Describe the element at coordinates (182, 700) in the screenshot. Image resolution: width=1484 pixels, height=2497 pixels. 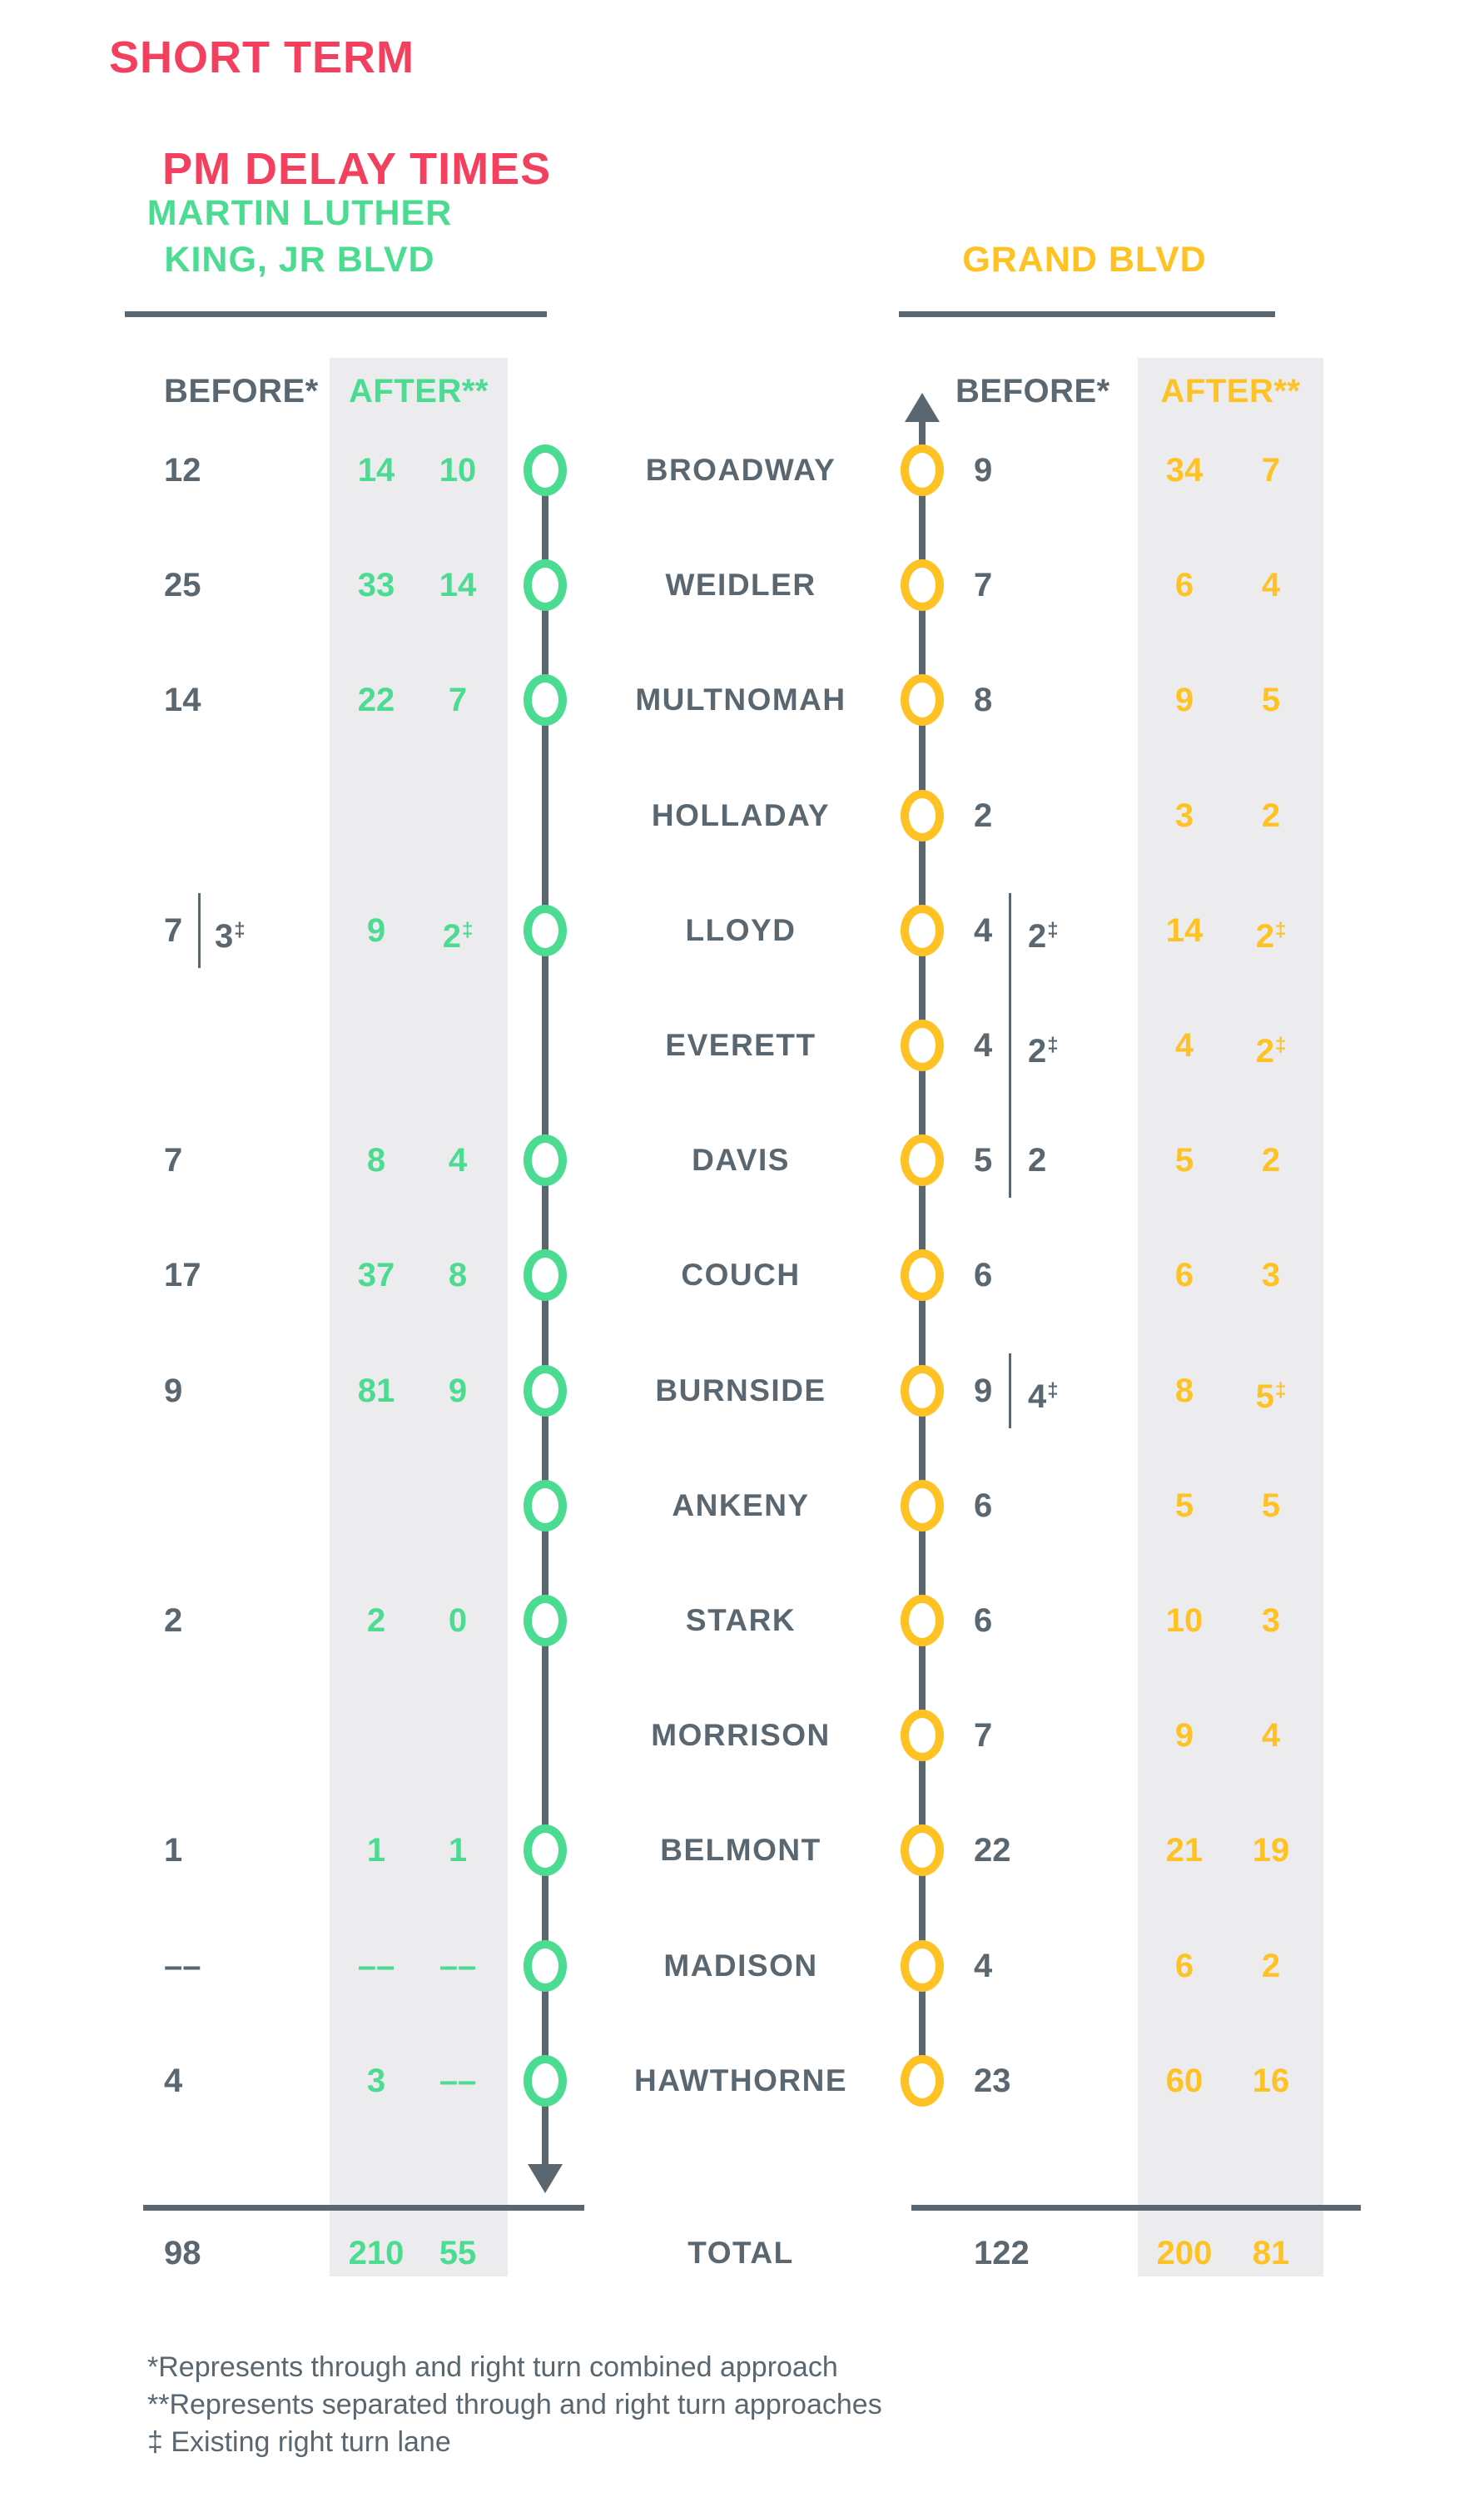
I see `mlk-before-value-number: 14` at that location.